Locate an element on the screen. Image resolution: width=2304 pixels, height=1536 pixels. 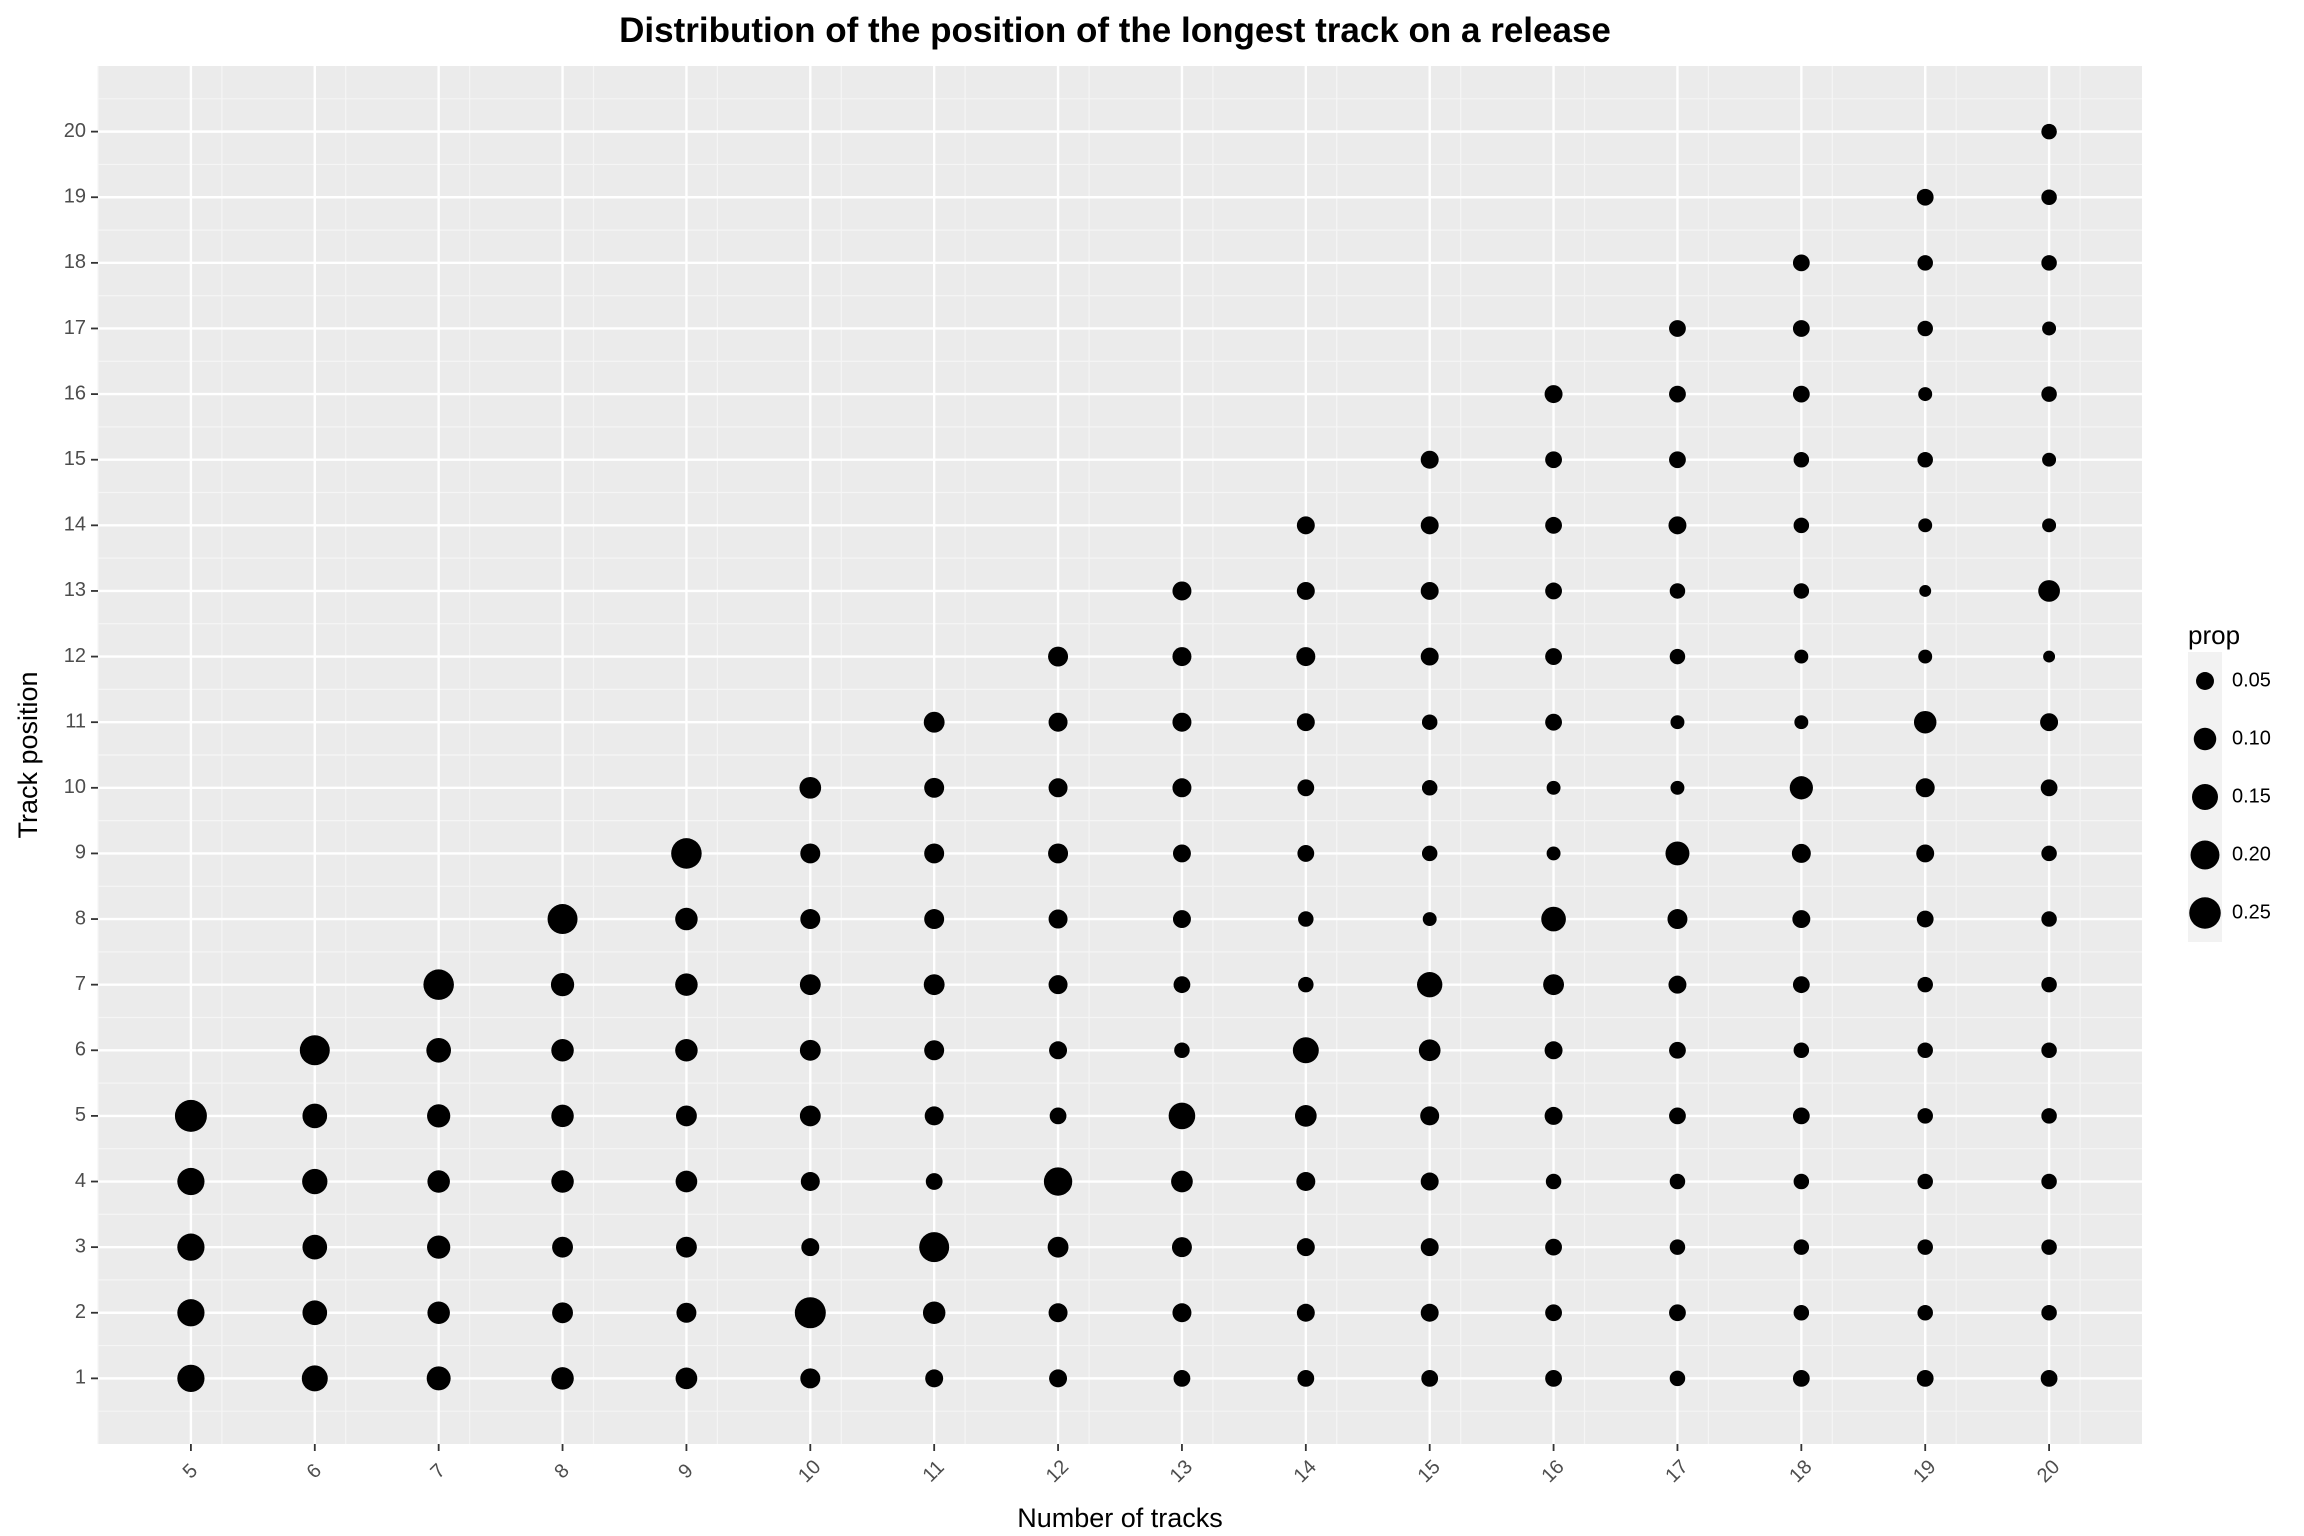
x-axis-ticks: 5 6 7 8 9 10 11 12 13 14 15 16 17 18 19 20 is located at coordinates (1121, 1465).